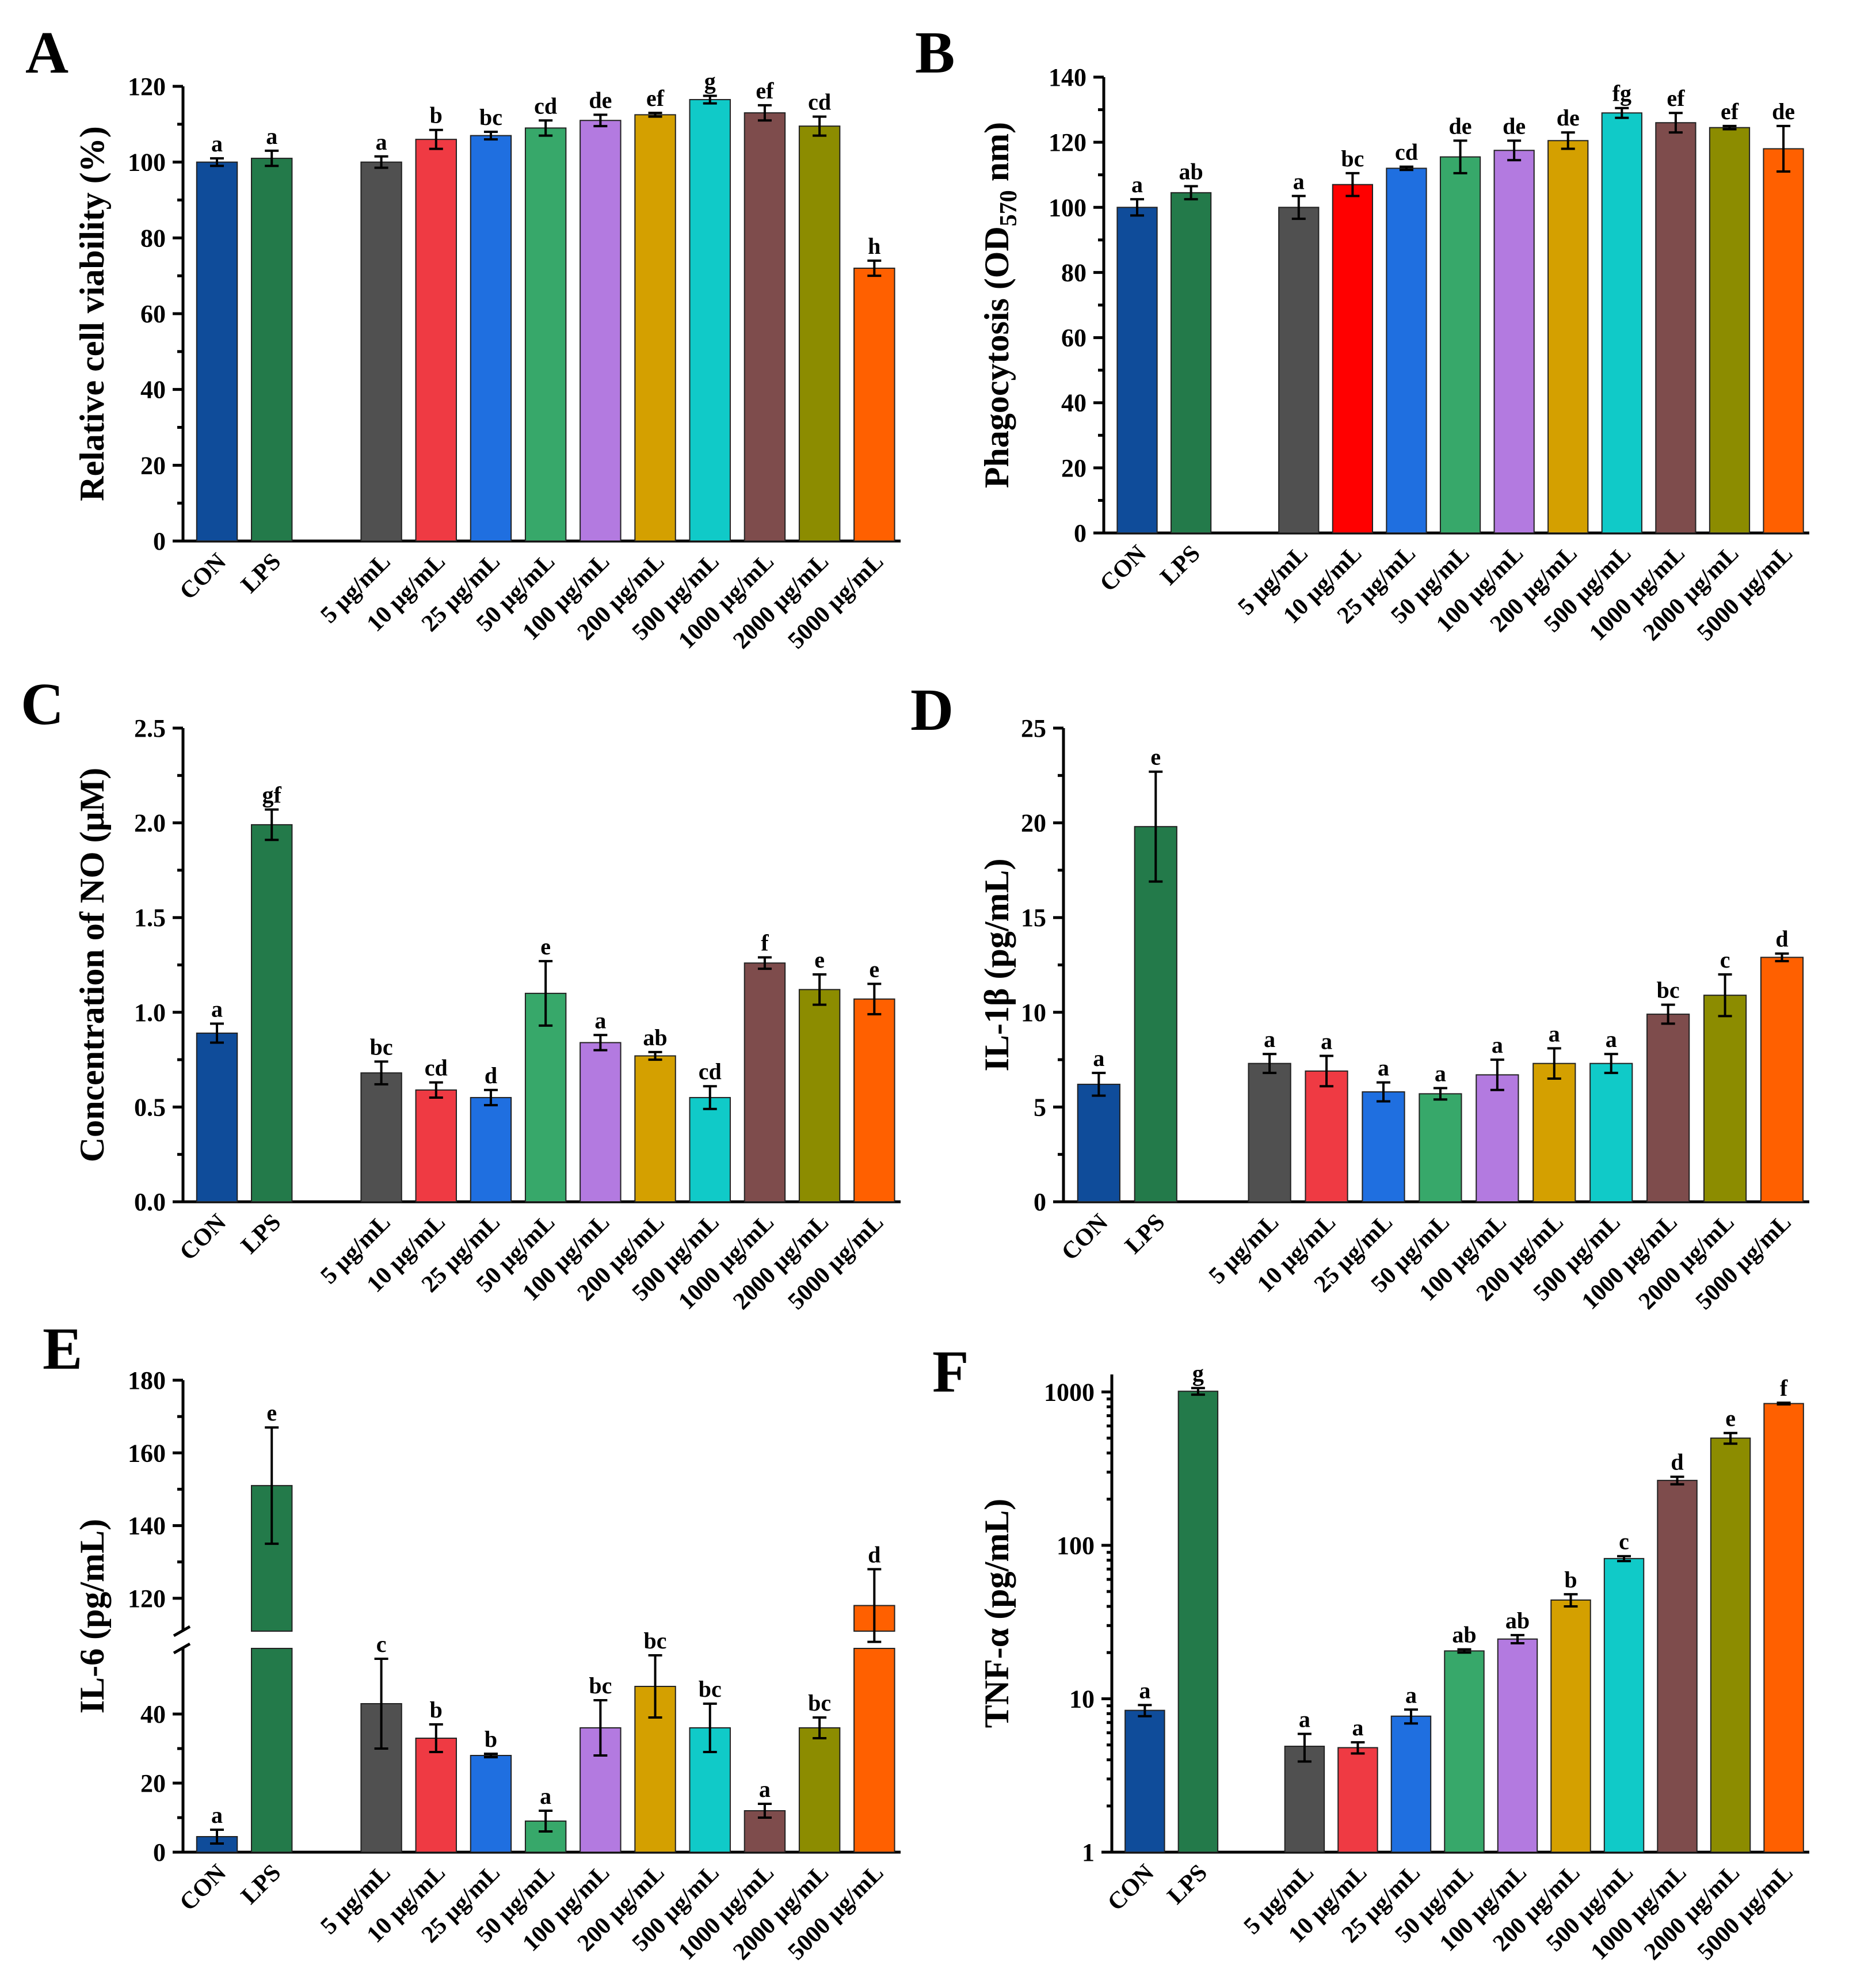  What do you see at coordinates (1624, 1542) in the screenshot?
I see `significance-letter: c` at bounding box center [1624, 1542].